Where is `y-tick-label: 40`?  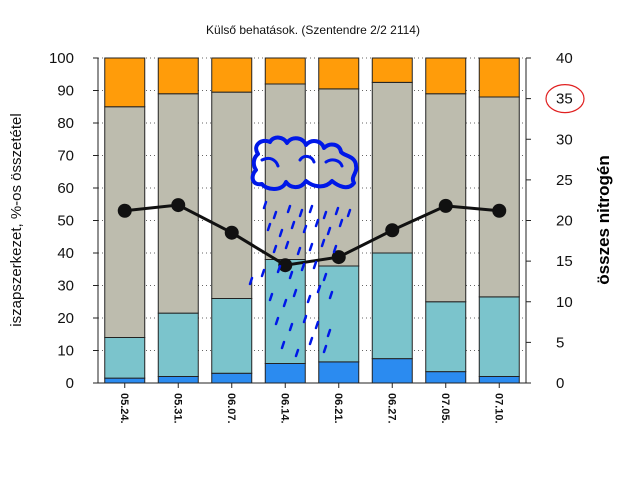
y-tick-label: 40 is located at coordinates (65, 253).